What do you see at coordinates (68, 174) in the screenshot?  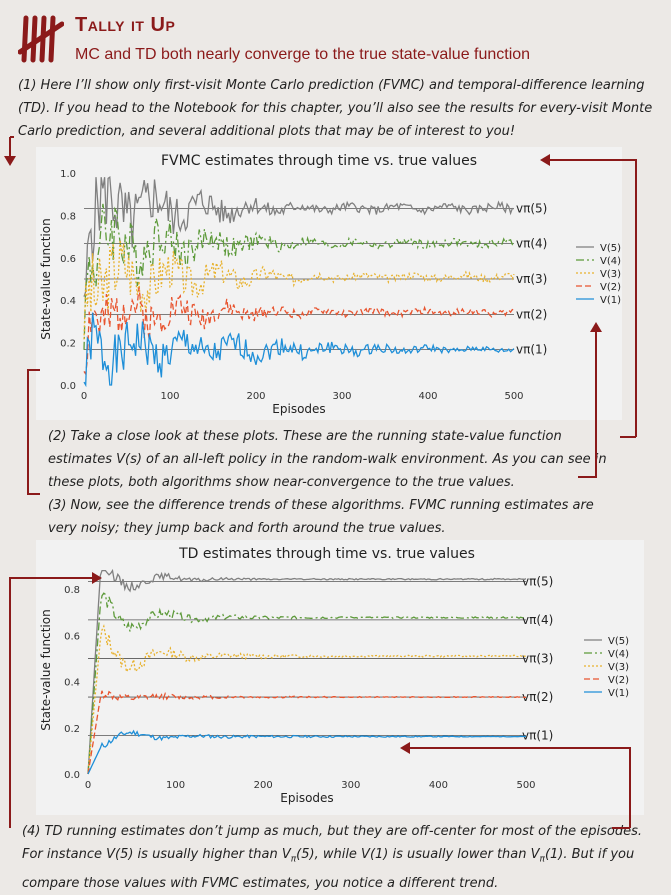 I see `y-tick-label: 1.0` at bounding box center [68, 174].